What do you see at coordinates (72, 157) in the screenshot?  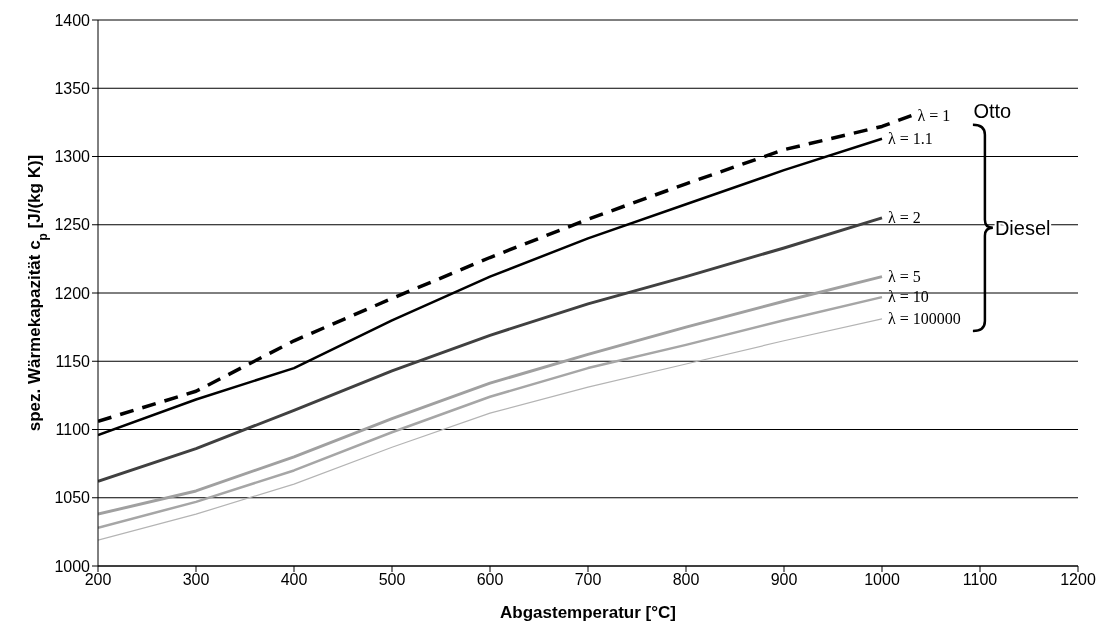 I see `y-tick-label: 1300` at bounding box center [72, 157].